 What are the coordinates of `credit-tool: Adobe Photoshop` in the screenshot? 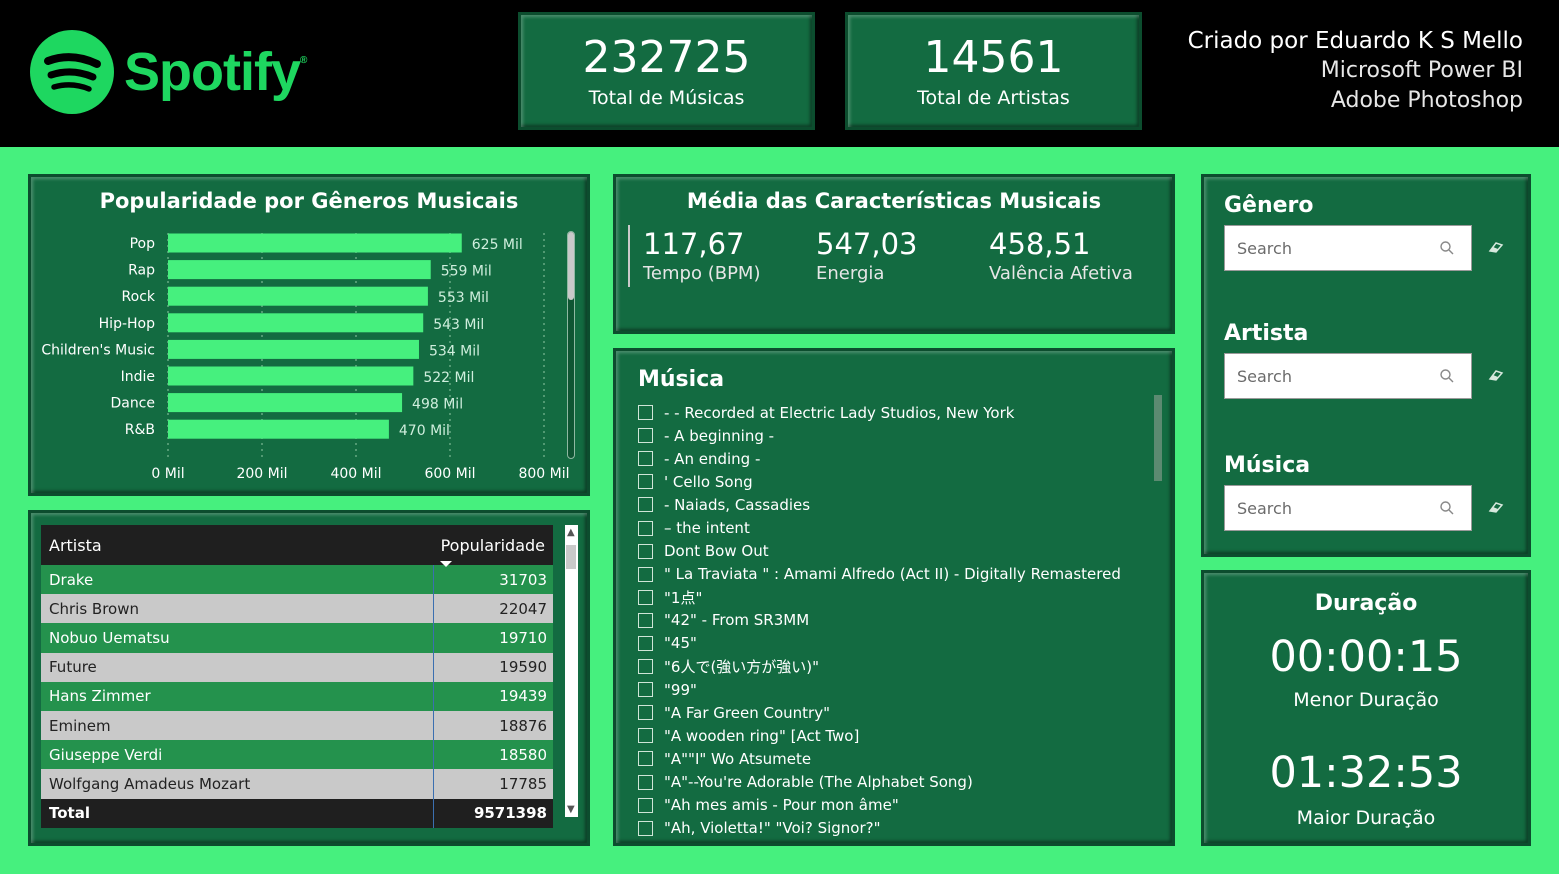 It's located at (1426, 100).